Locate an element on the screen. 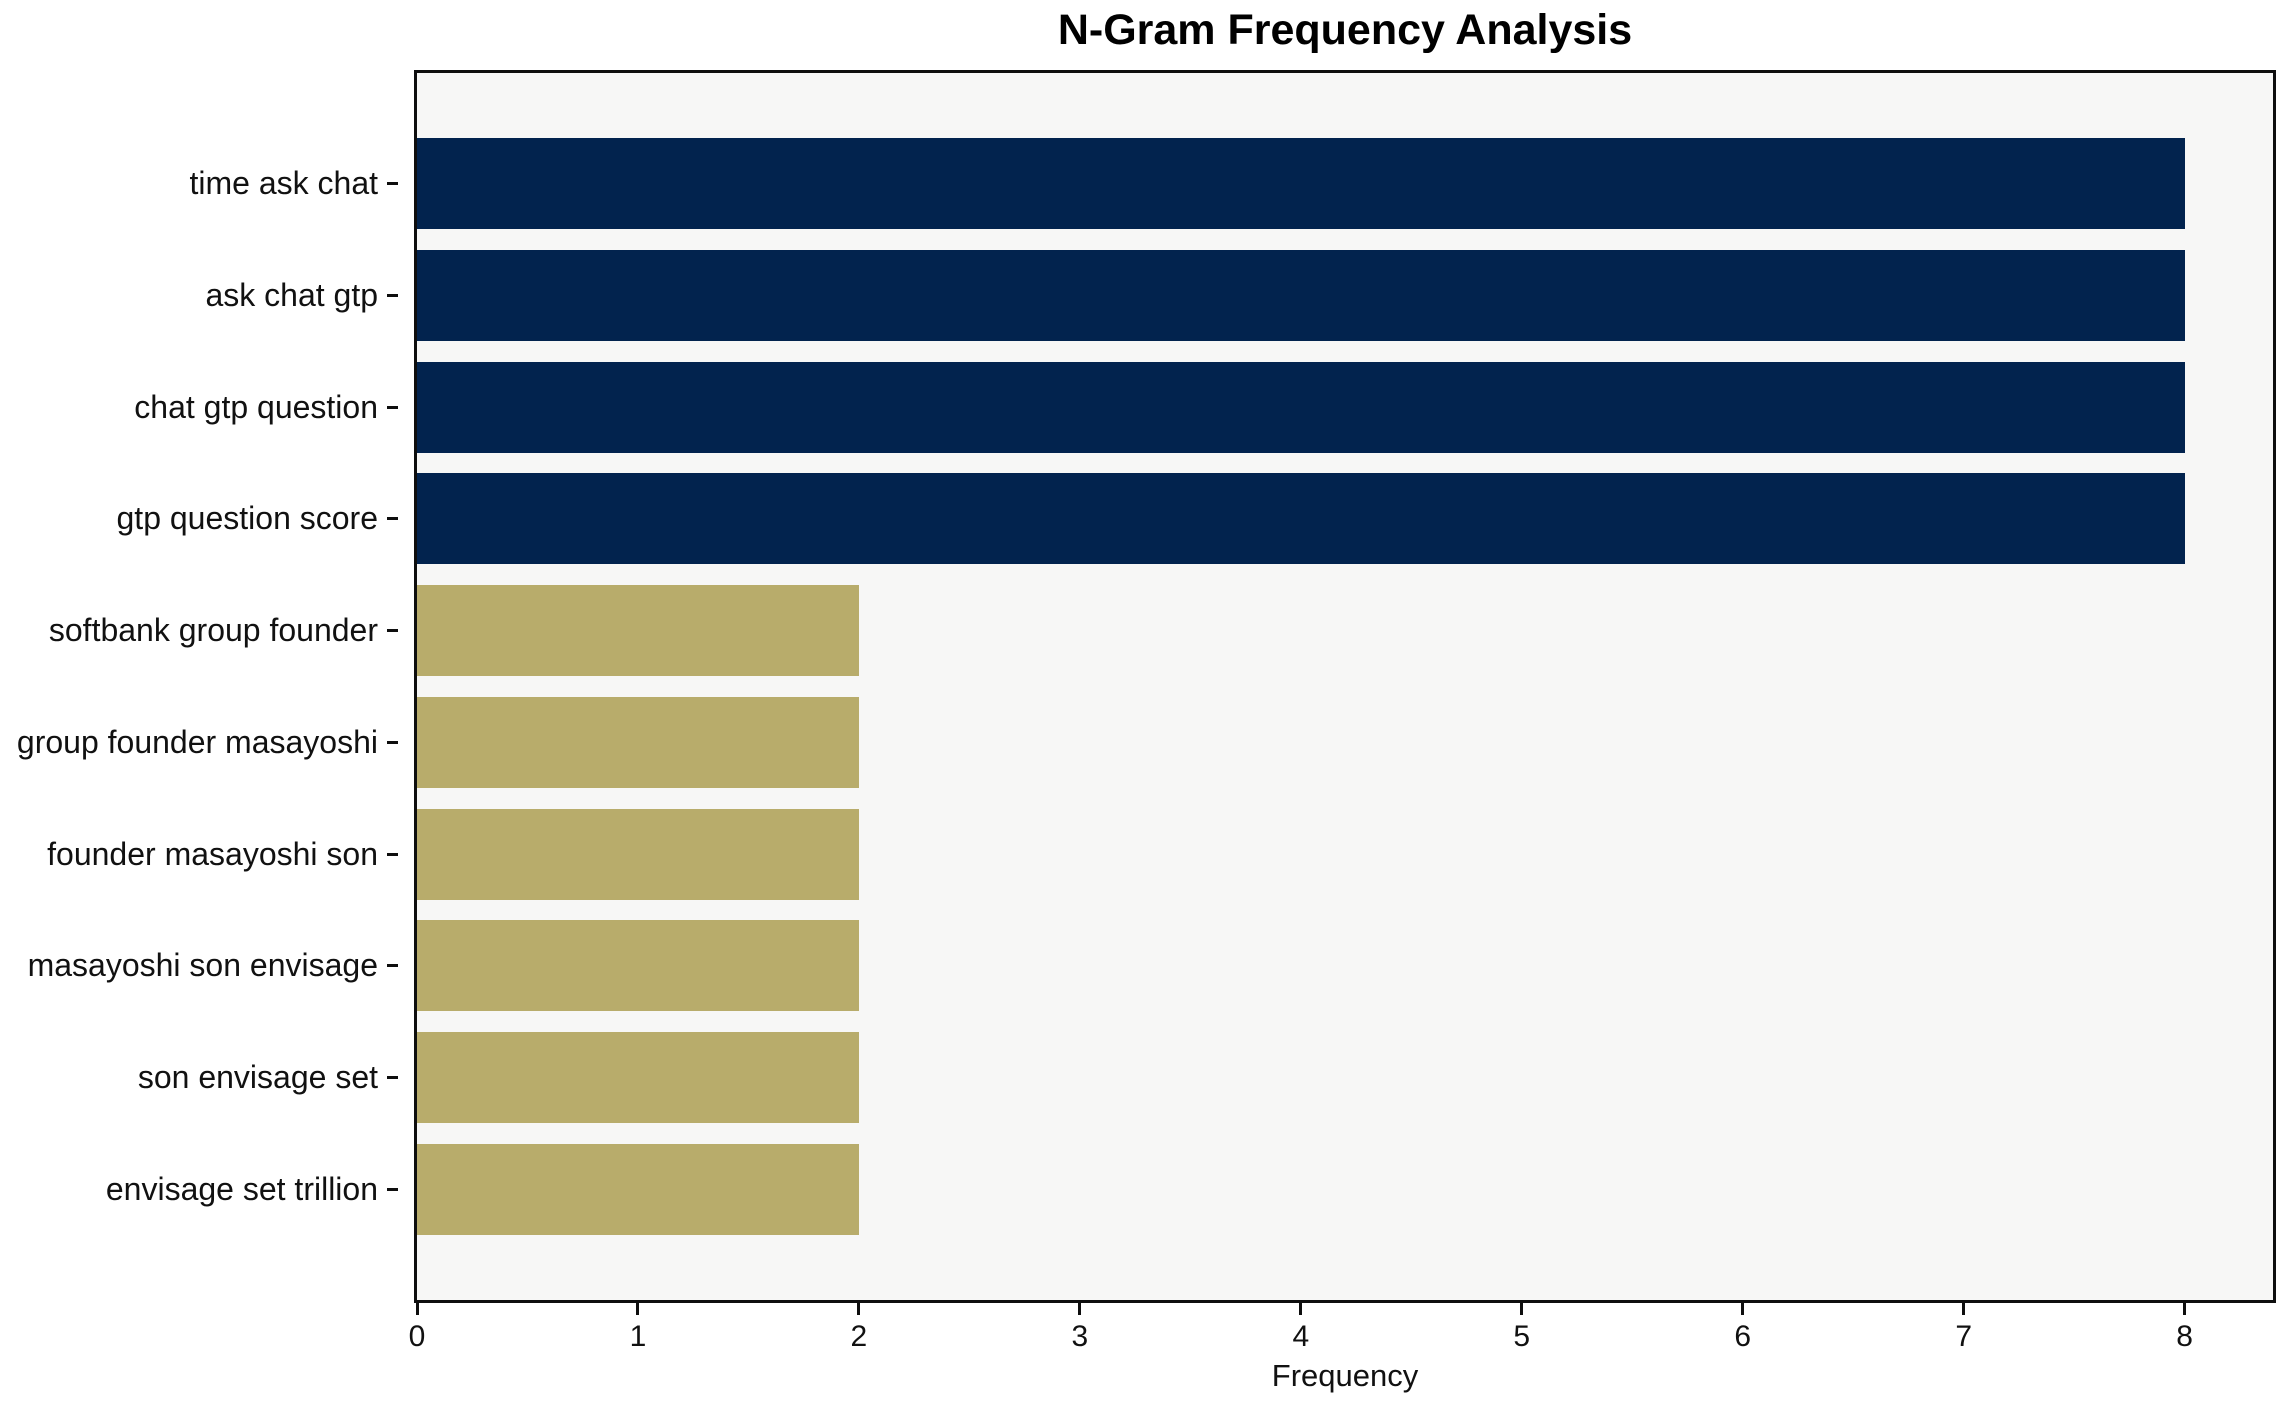  category-label: group founder masayoshi is located at coordinates (197, 741).